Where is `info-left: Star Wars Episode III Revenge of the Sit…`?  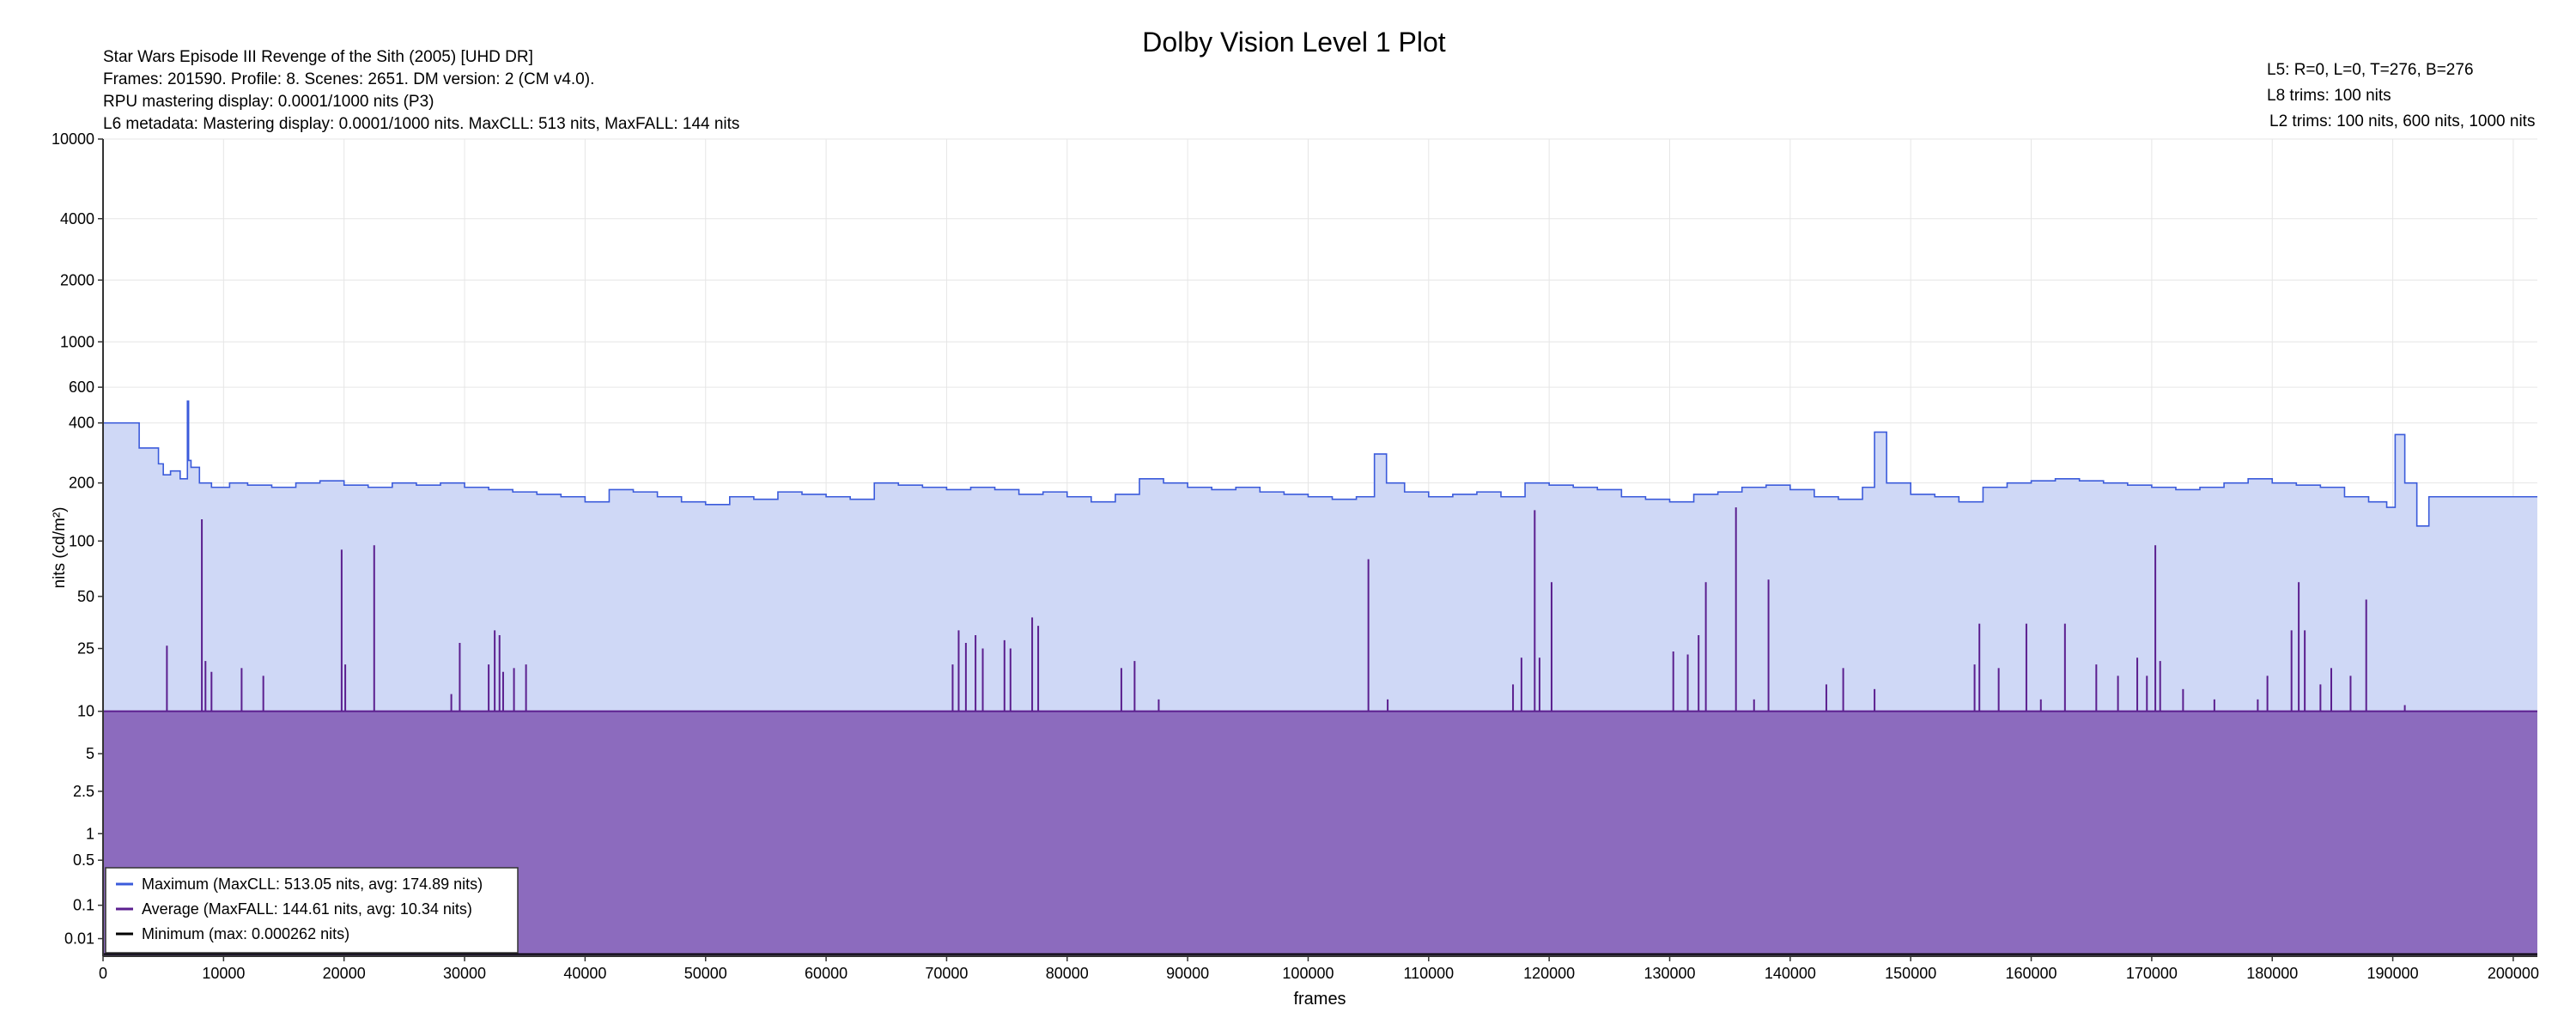 info-left: Star Wars Episode III Revenge of the Sit… is located at coordinates (421, 90).